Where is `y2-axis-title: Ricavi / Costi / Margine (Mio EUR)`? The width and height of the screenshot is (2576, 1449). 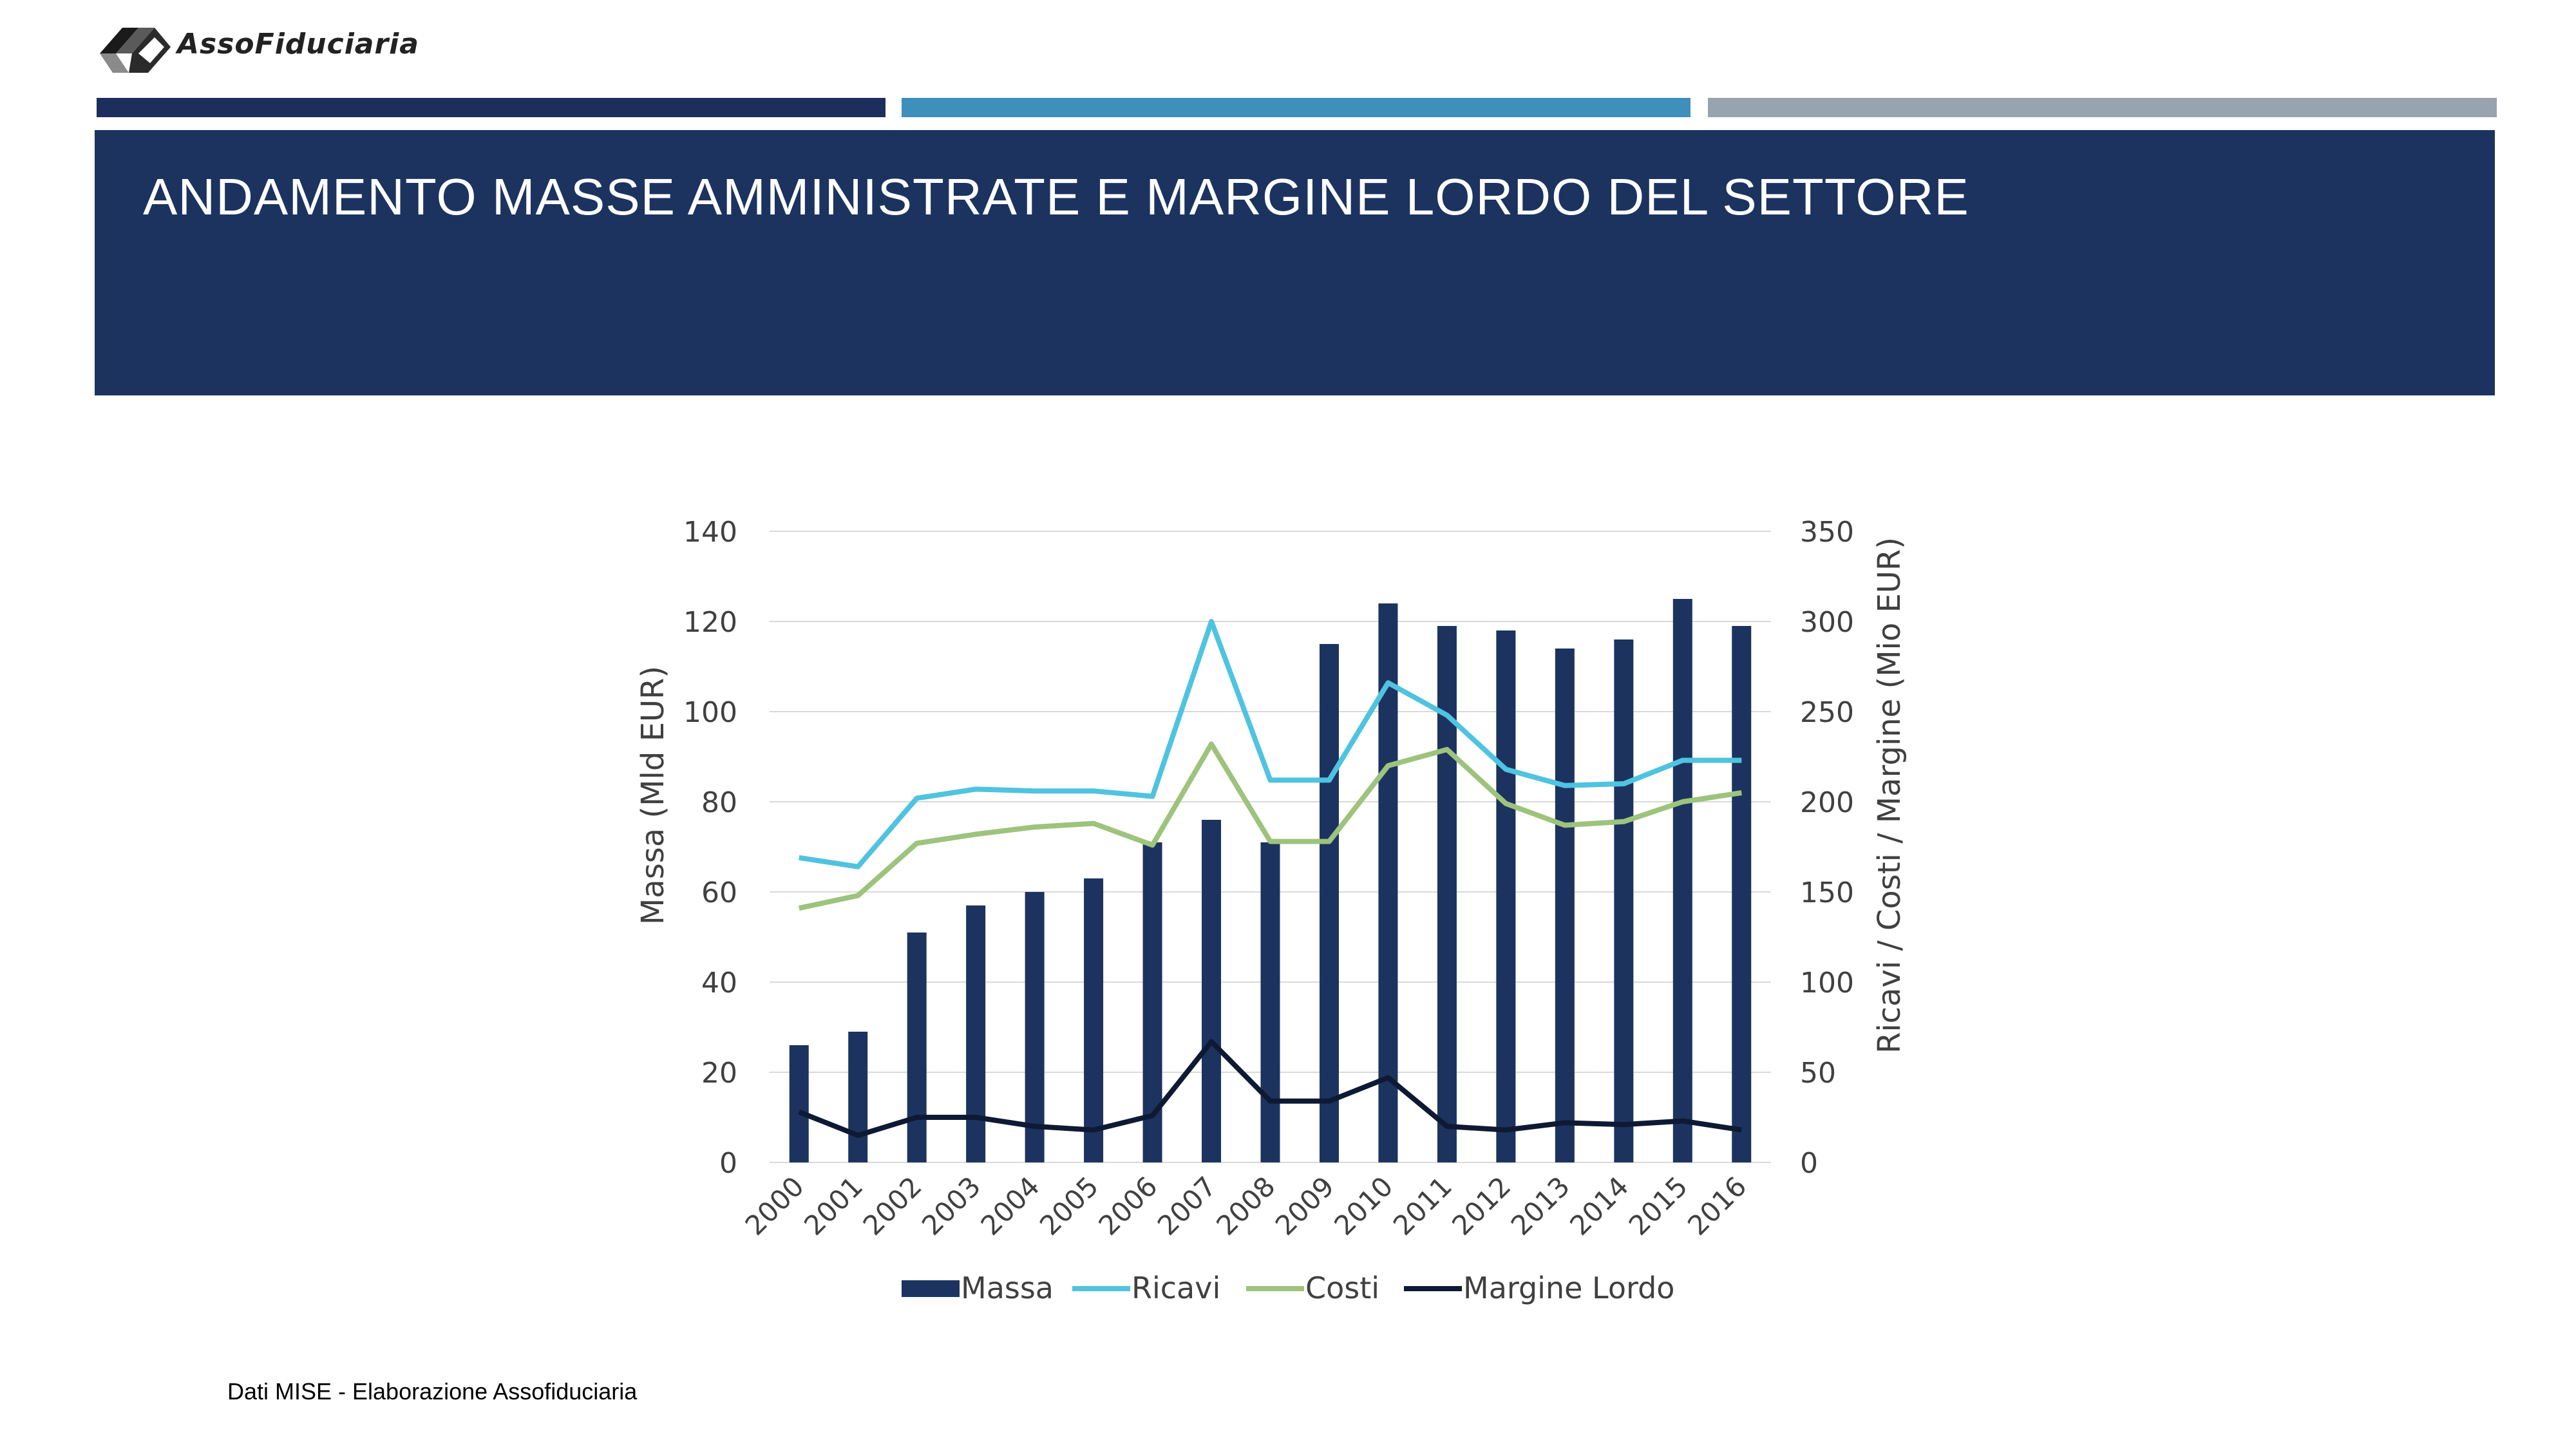 y2-axis-title: Ricavi / Costi / Margine (Mio EUR) is located at coordinates (1890, 795).